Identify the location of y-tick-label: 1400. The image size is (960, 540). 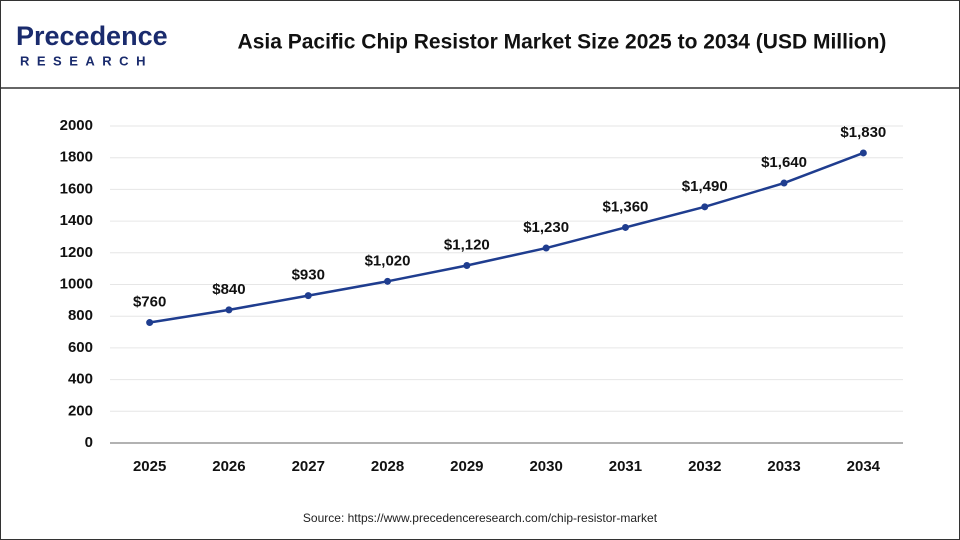
(76, 220).